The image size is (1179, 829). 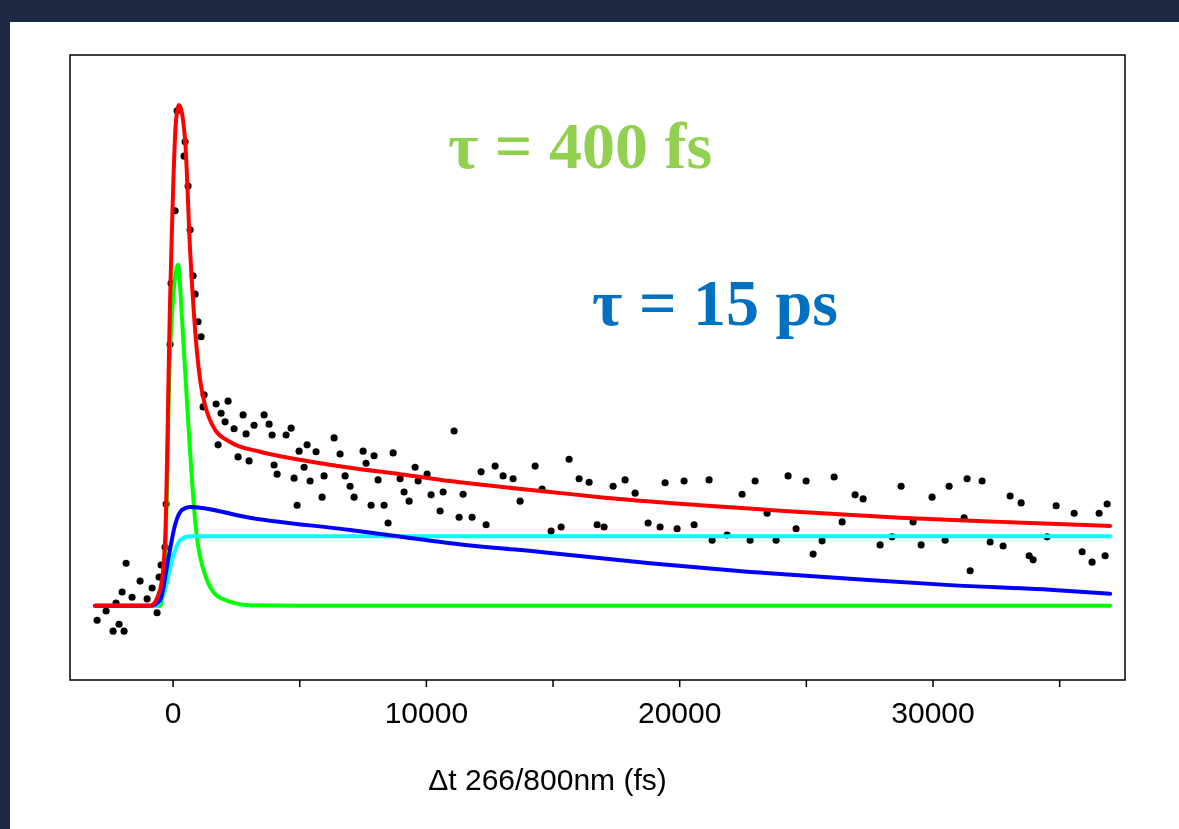 I want to click on x-tick-label: 20000, so click(x=679, y=712).